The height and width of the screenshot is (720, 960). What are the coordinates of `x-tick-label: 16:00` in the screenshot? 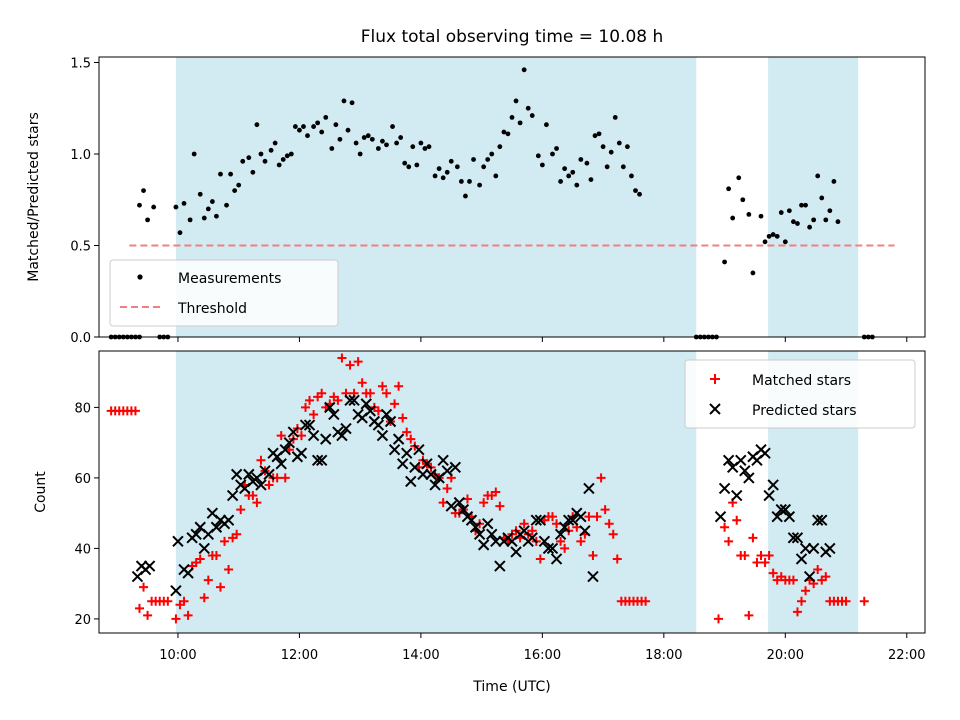 It's located at (542, 655).